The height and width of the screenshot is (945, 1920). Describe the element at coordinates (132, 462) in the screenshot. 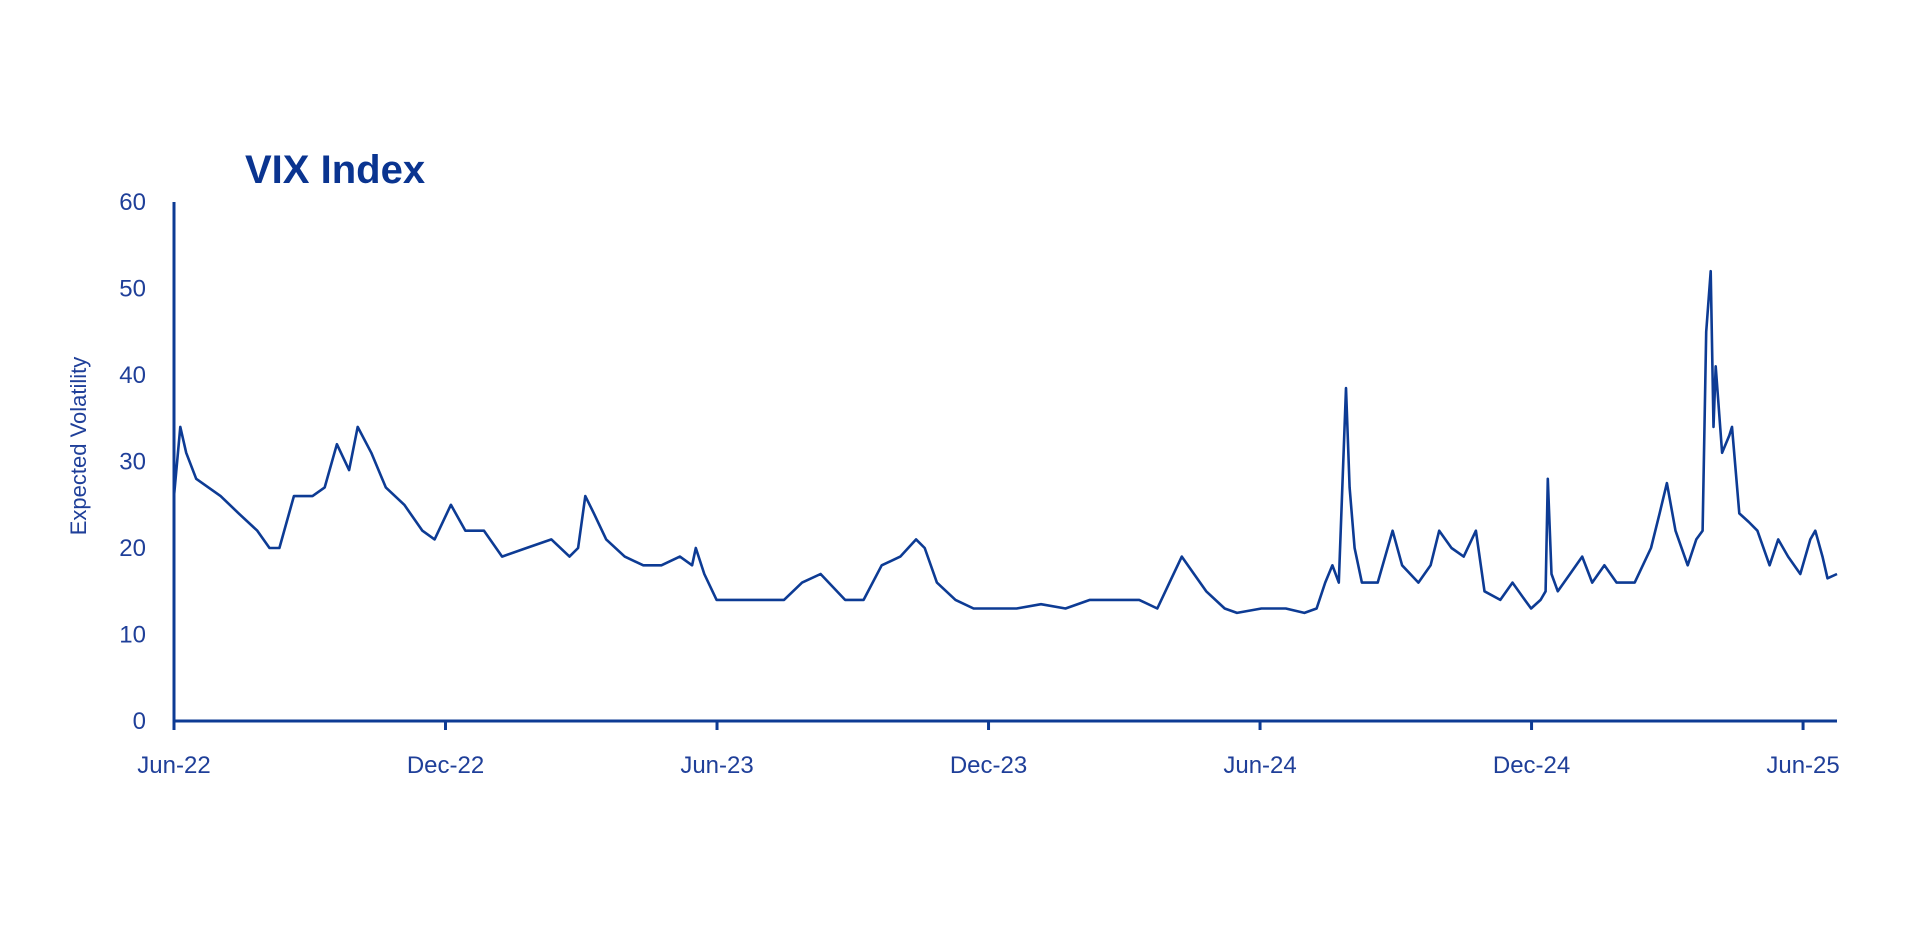

I see `y-tick-label: 30` at that location.